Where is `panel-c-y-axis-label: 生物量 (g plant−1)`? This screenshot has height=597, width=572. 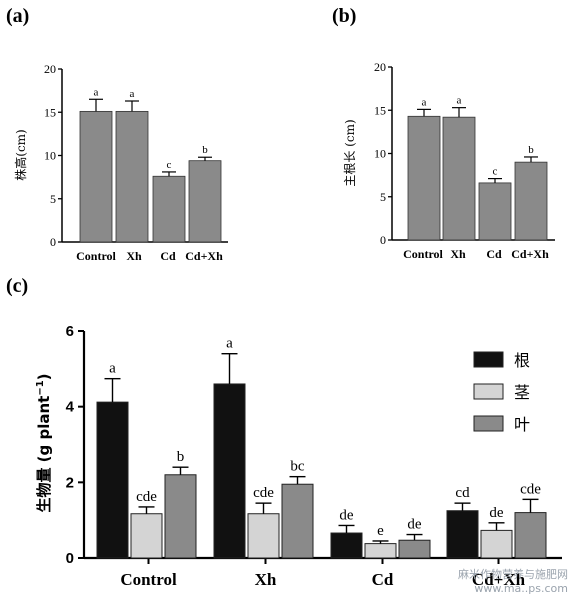
panel-c-y-axis-label: 生物量 (g plant−1) is located at coordinates (44, 442).